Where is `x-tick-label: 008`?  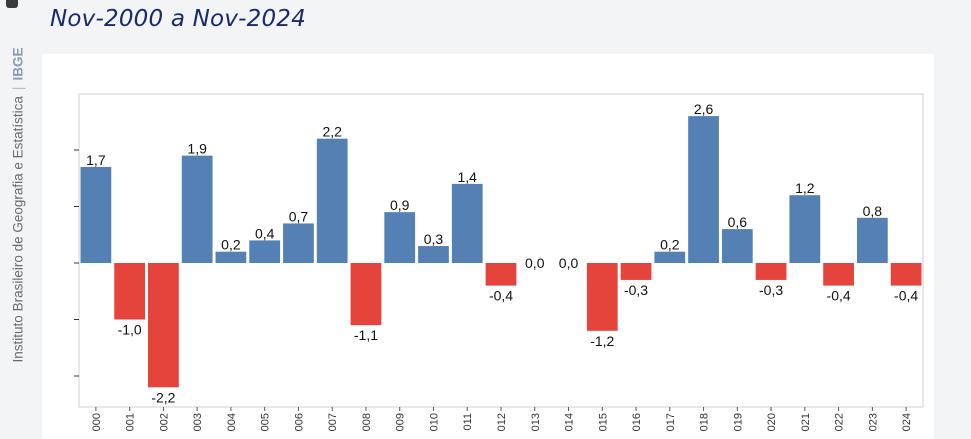 x-tick-label: 008 is located at coordinates (367, 422).